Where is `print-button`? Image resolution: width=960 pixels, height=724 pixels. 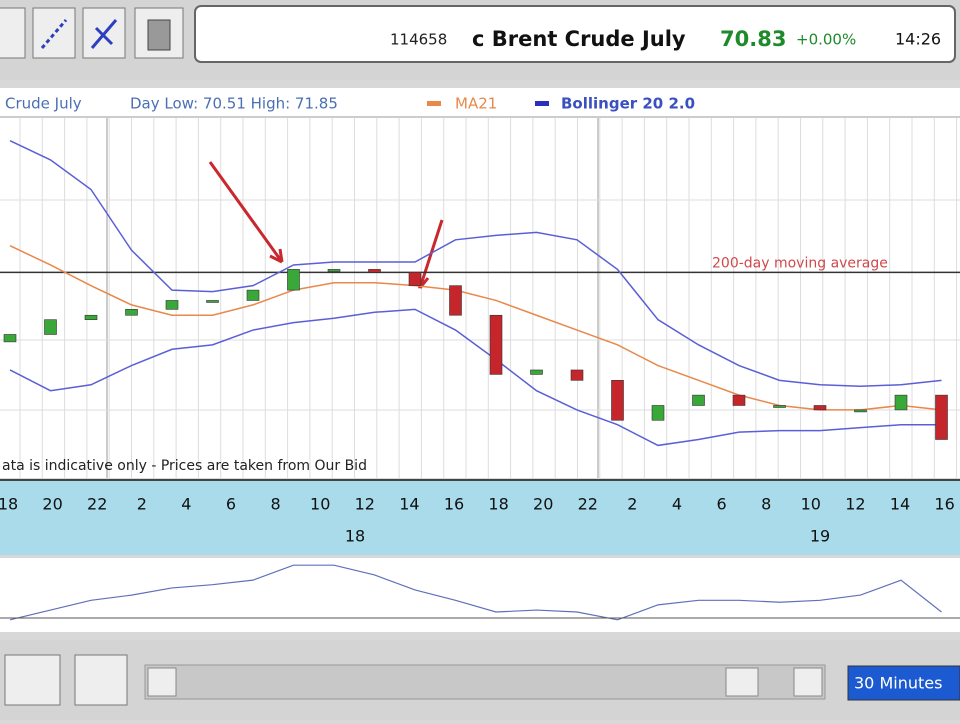
print-button is located at coordinates (101, 680).